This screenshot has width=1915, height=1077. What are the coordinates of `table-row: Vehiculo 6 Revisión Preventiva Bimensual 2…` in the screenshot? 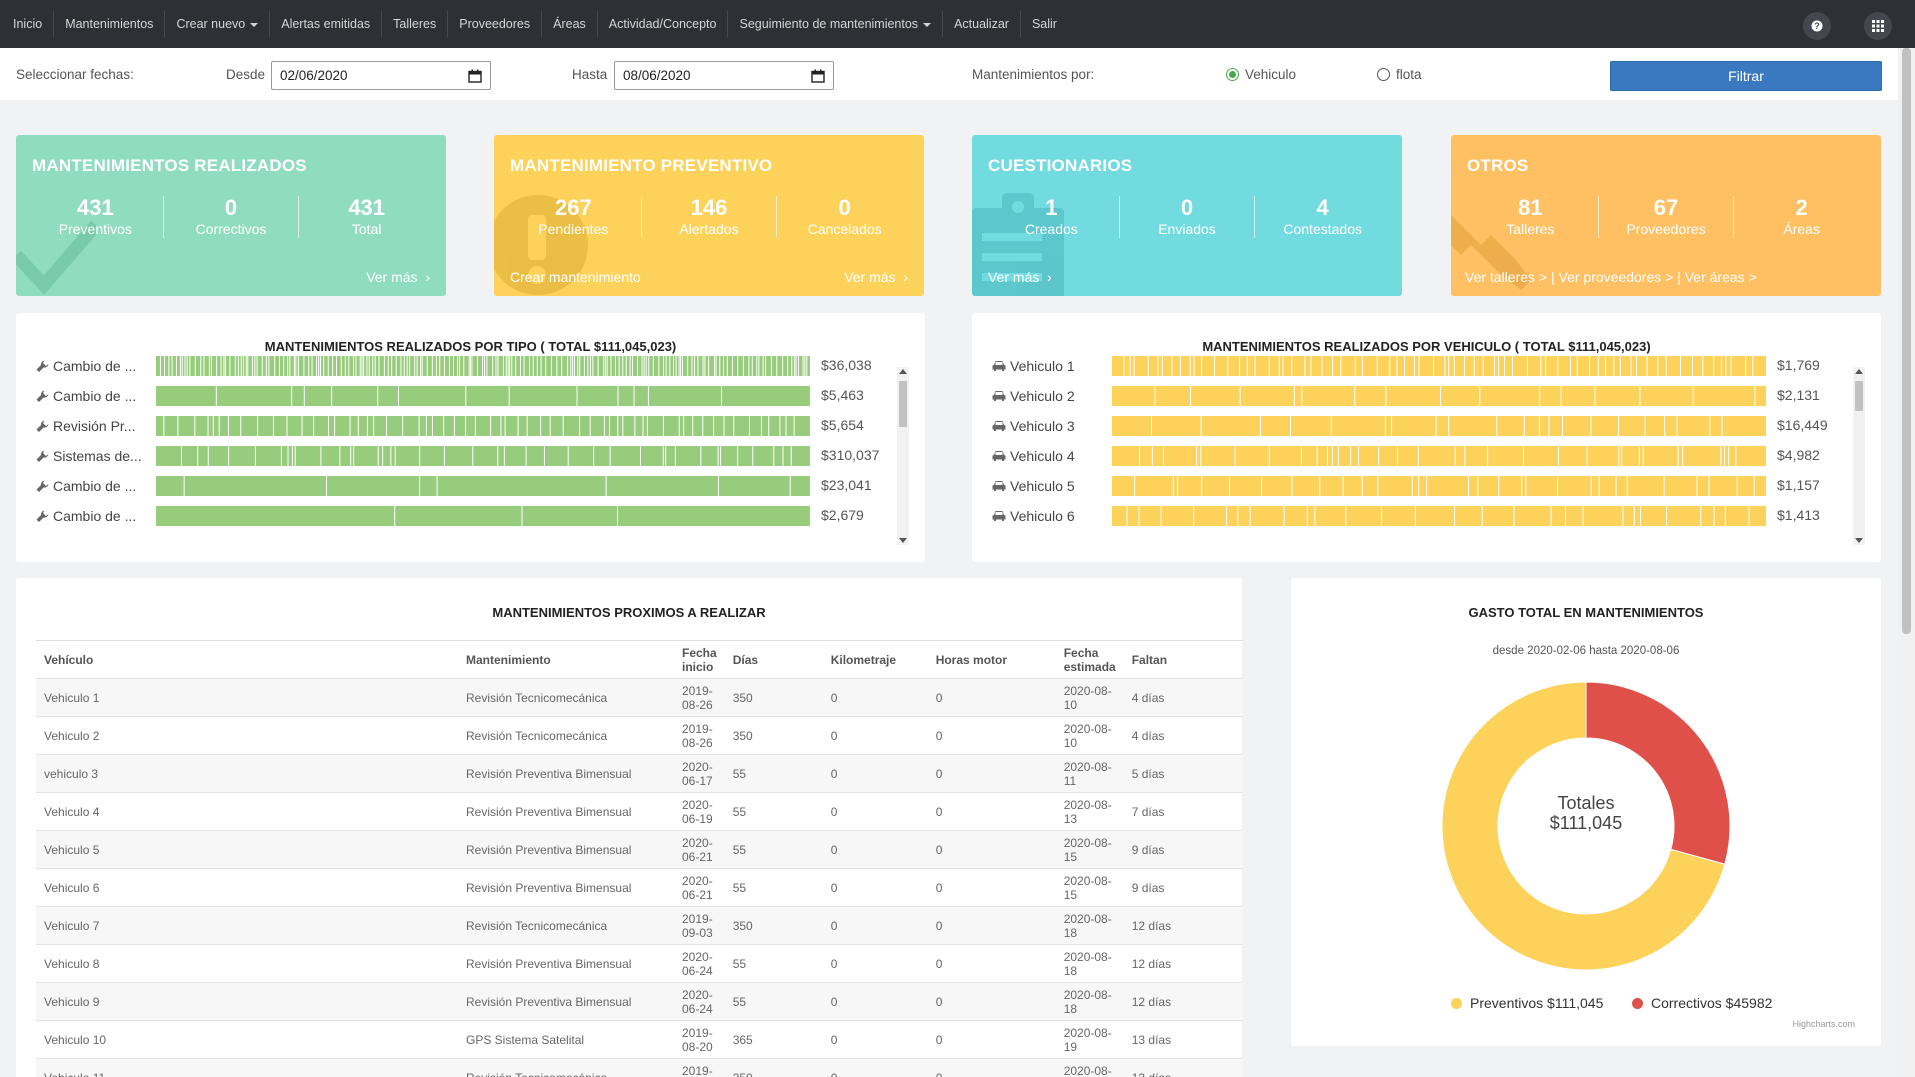 It's located at (639, 887).